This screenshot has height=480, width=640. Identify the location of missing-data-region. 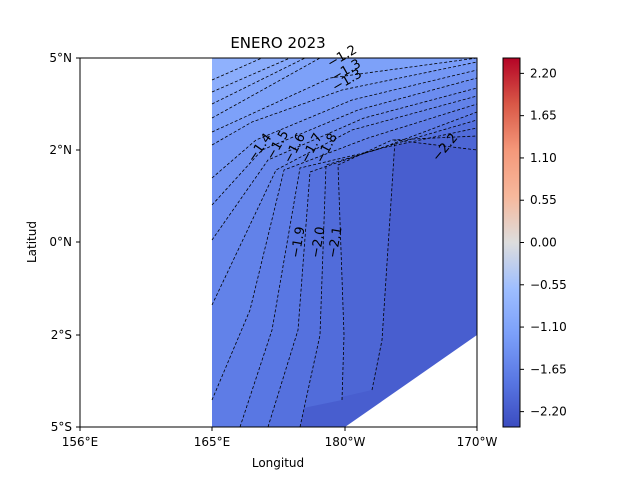
(411, 381).